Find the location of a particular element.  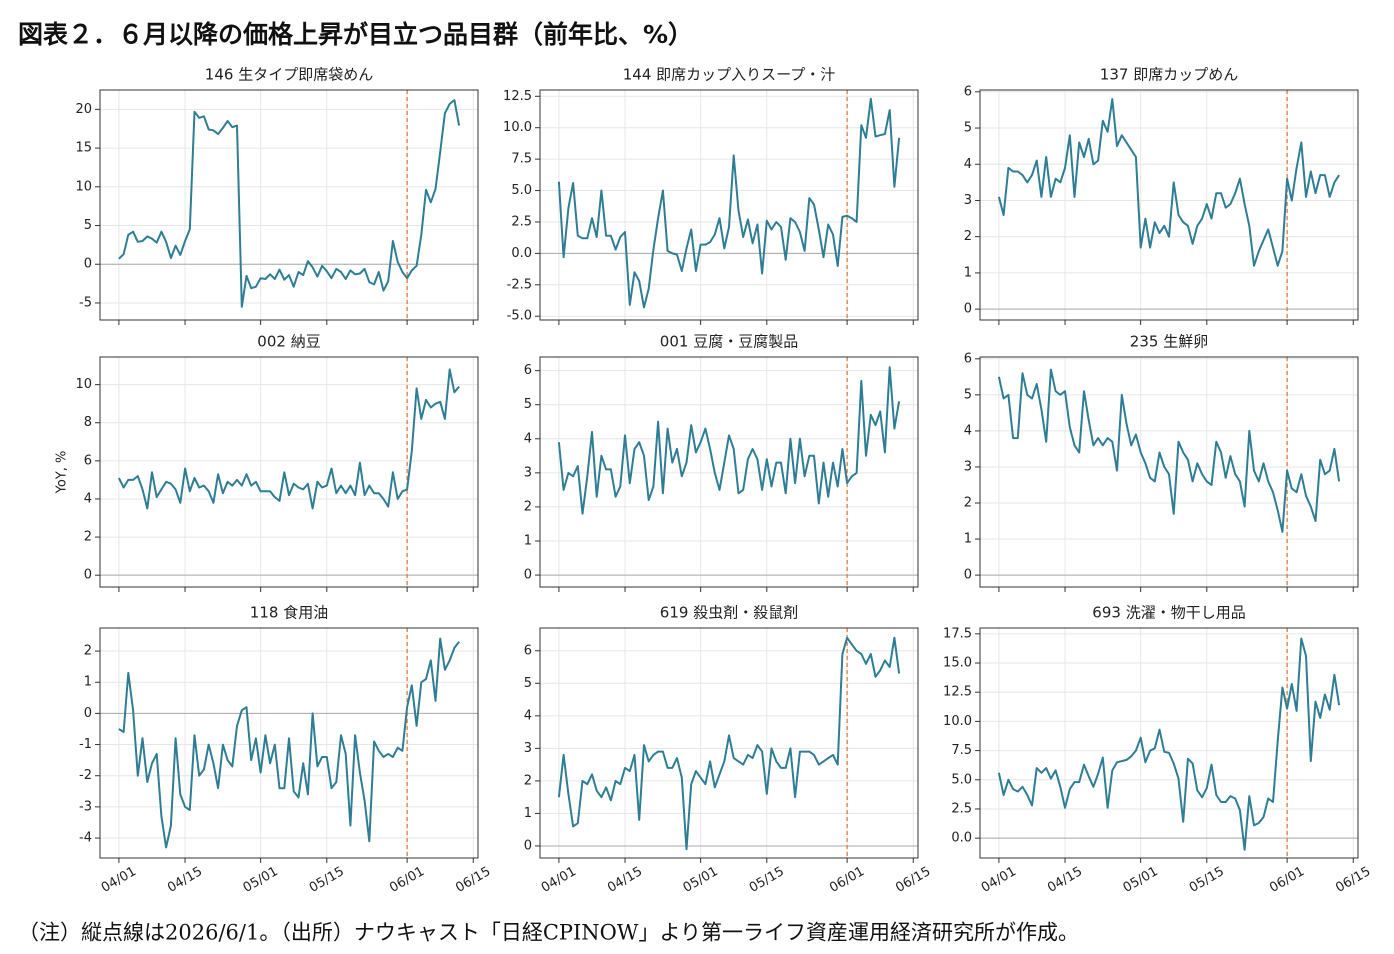

y-tick-label: -1 is located at coordinates (85, 744).